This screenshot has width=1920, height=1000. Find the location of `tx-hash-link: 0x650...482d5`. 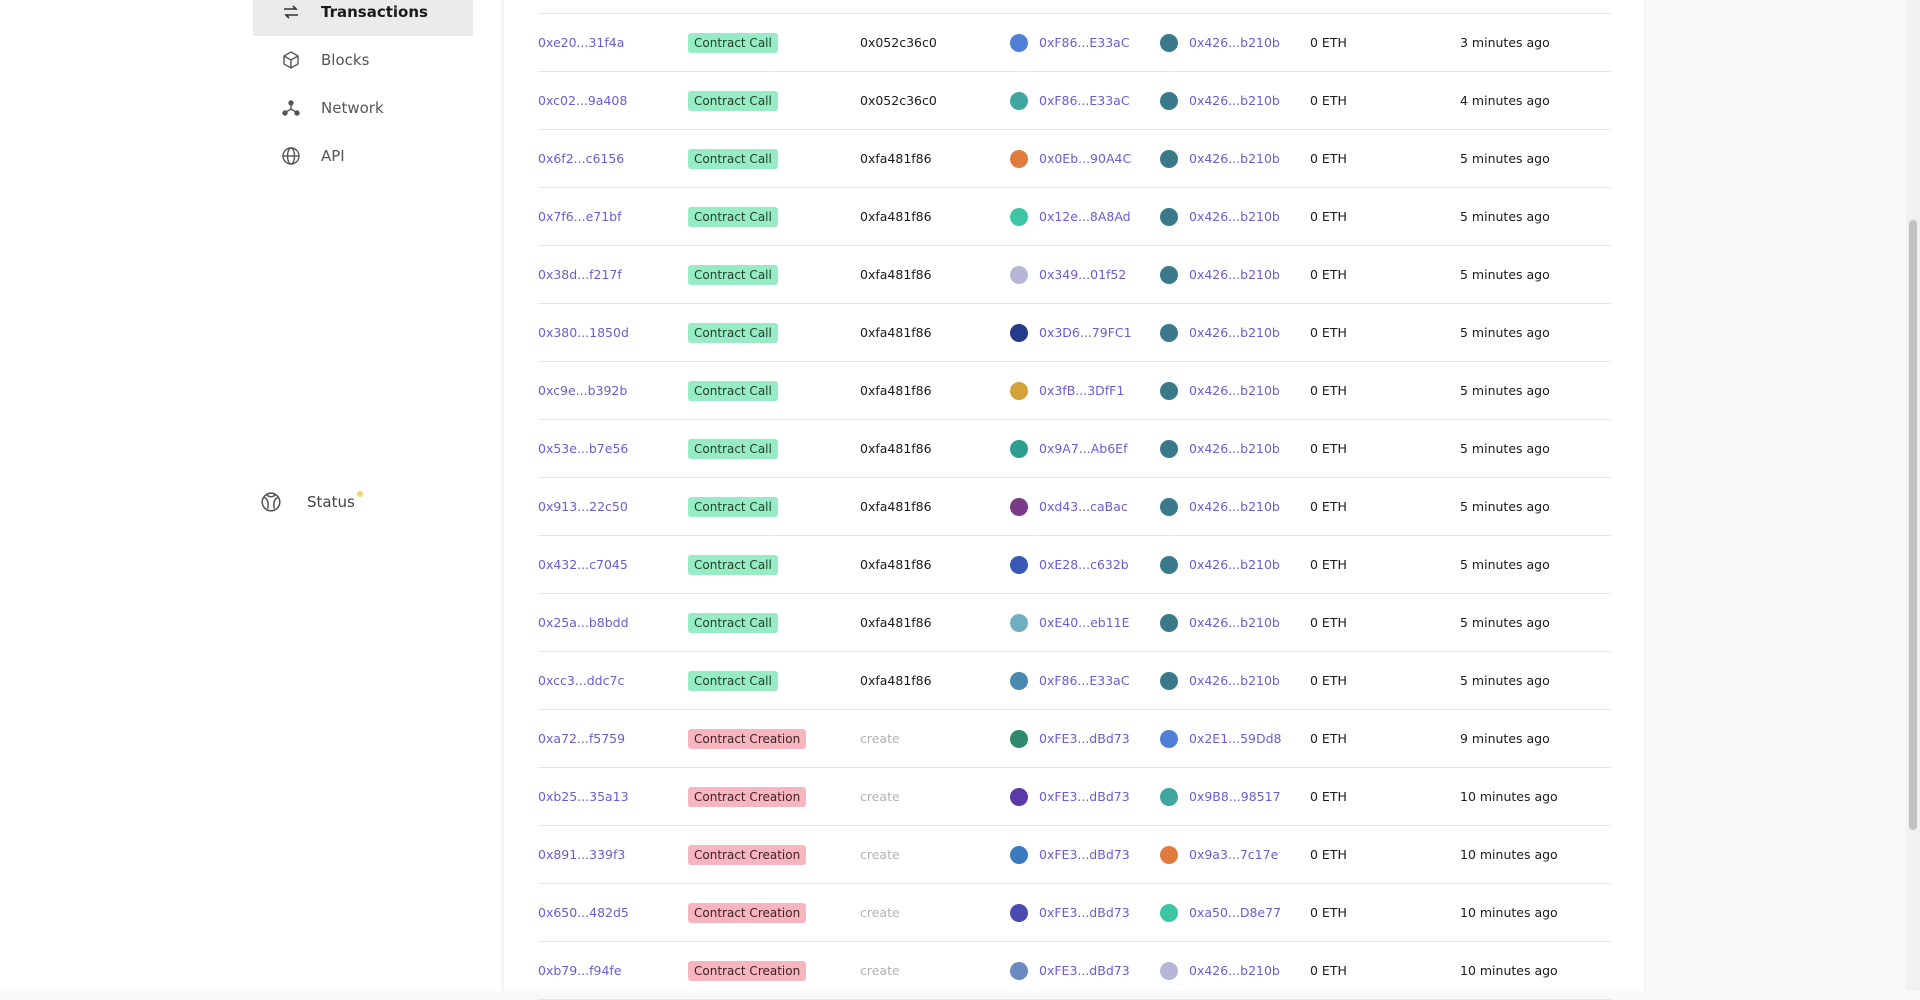

tx-hash-link: 0x650...482d5 is located at coordinates (583, 912).